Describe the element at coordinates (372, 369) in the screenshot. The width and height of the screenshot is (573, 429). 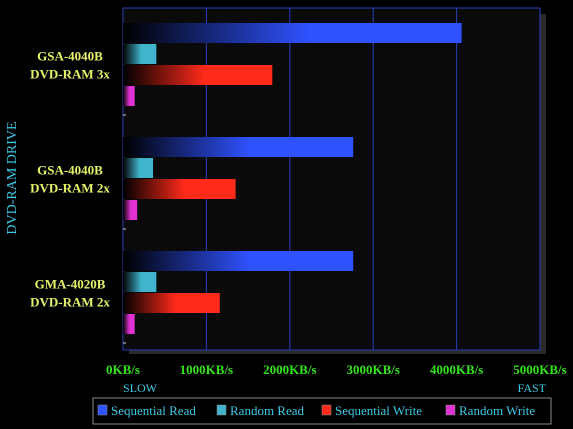
I see `x-tick-label: 3000KB/s` at that location.